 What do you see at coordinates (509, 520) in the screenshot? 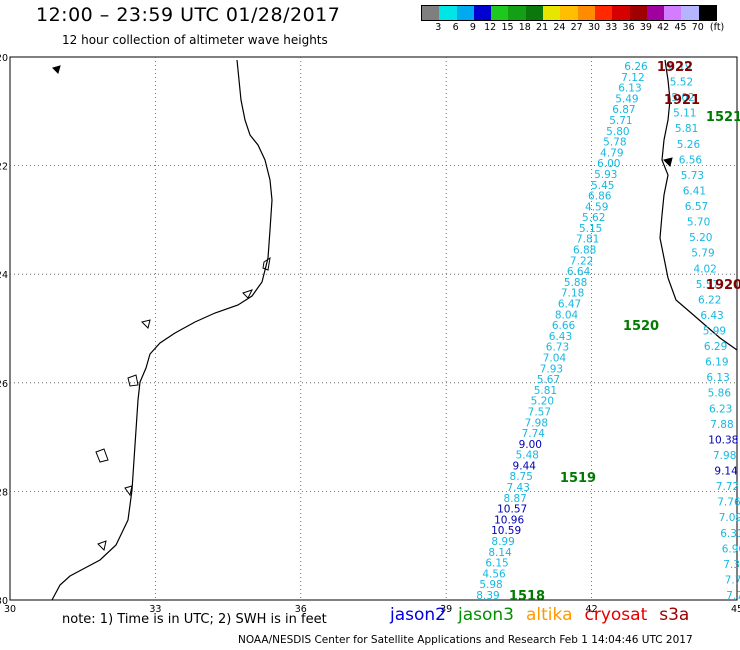
I see `wave-height-label: 10.96` at bounding box center [509, 520].